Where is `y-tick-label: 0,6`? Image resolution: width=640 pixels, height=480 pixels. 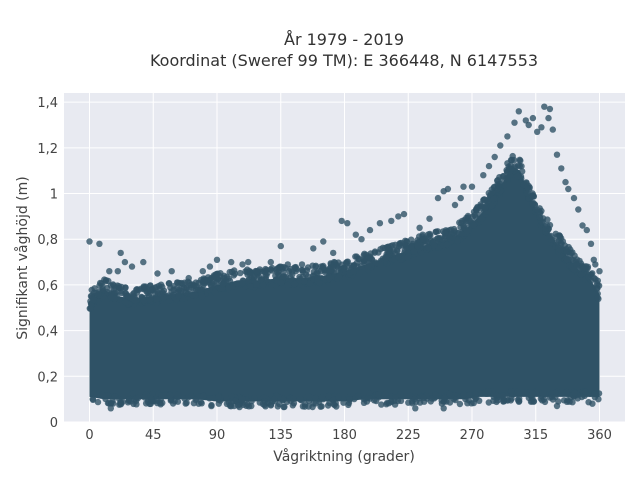 y-tick-label: 0,6 is located at coordinates (47, 286).